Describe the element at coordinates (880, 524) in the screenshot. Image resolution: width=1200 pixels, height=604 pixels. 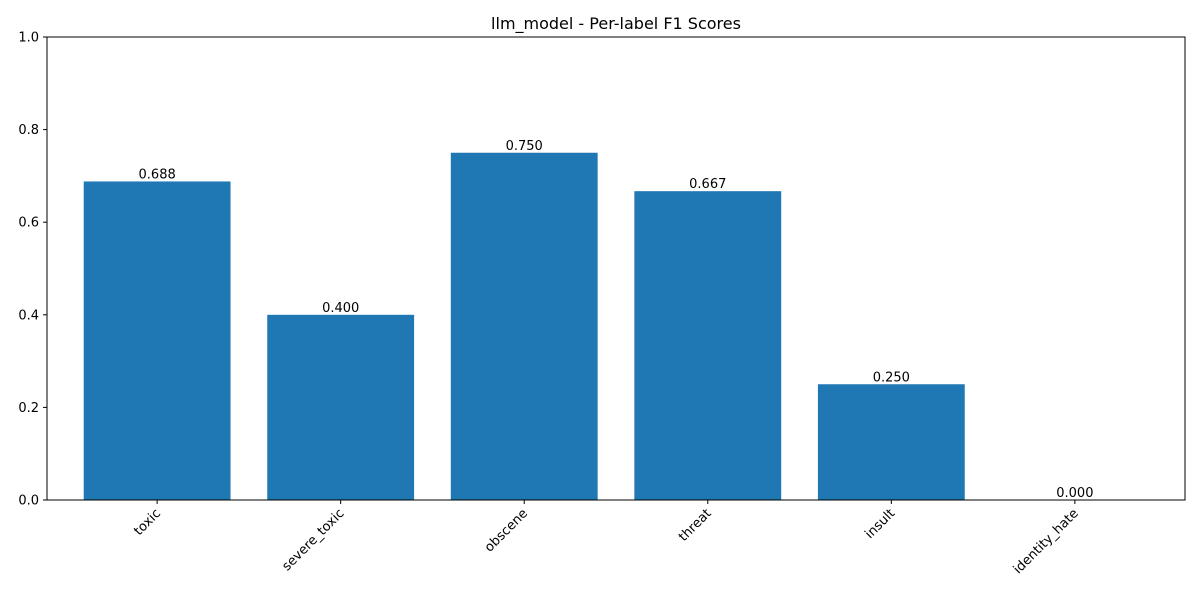
I see `x-tick-label-insult: insult` at that location.